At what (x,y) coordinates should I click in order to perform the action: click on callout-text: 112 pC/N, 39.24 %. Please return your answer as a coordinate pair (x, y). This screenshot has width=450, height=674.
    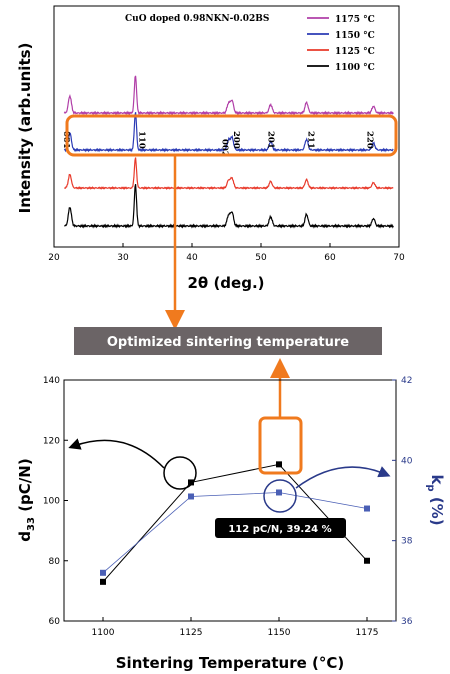
    Looking at the image, I should click on (279, 529).